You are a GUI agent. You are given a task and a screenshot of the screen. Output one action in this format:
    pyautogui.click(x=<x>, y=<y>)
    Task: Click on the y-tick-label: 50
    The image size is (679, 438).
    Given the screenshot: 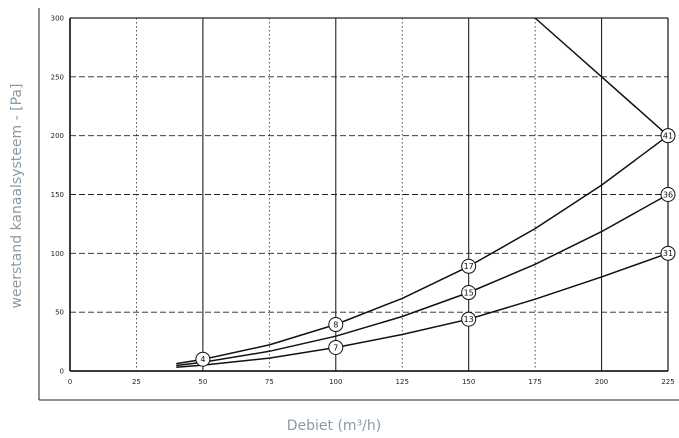 What is the action you would take?
    pyautogui.click(x=59, y=313)
    